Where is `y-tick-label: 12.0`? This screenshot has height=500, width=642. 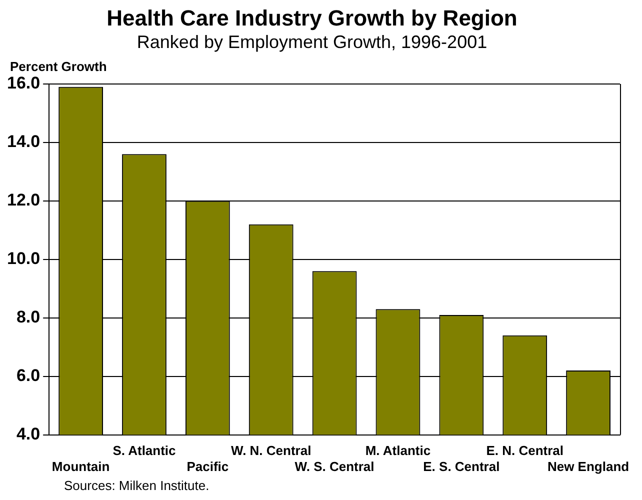
y-tick-label: 12.0 is located at coordinates (23, 200).